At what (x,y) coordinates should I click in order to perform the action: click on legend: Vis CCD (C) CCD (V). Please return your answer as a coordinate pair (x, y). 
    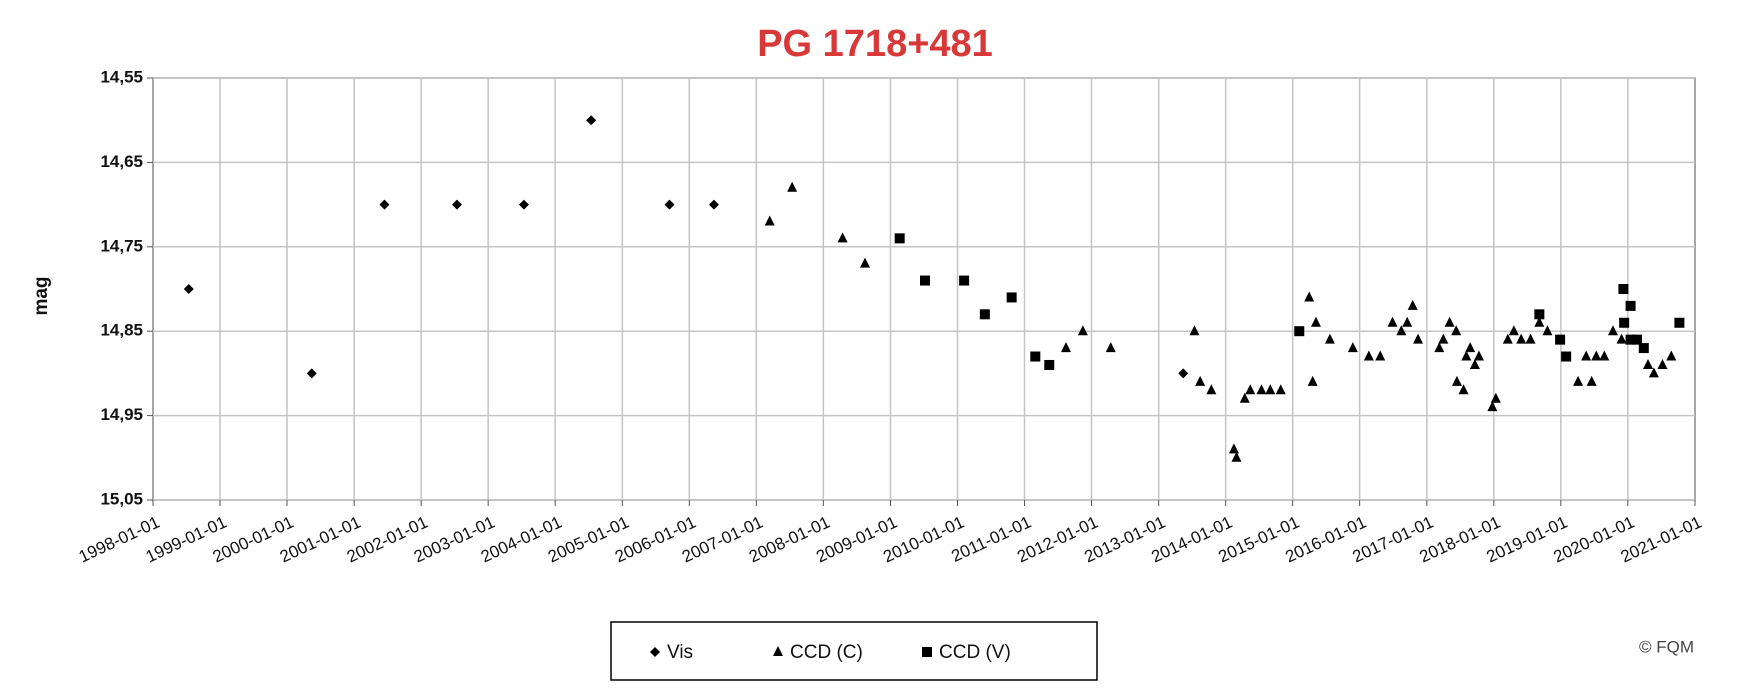
    Looking at the image, I should click on (854, 651).